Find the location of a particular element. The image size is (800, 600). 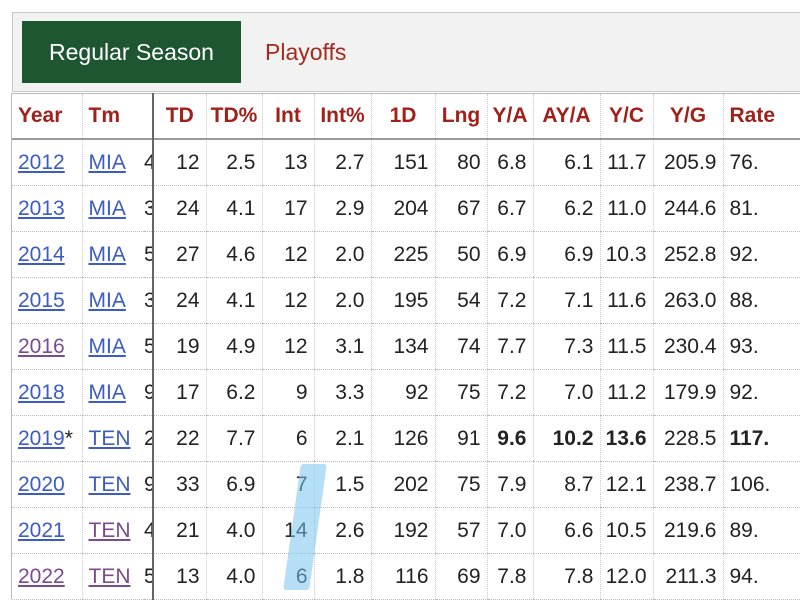

stat-cell-aya: 8.7 is located at coordinates (566, 484).